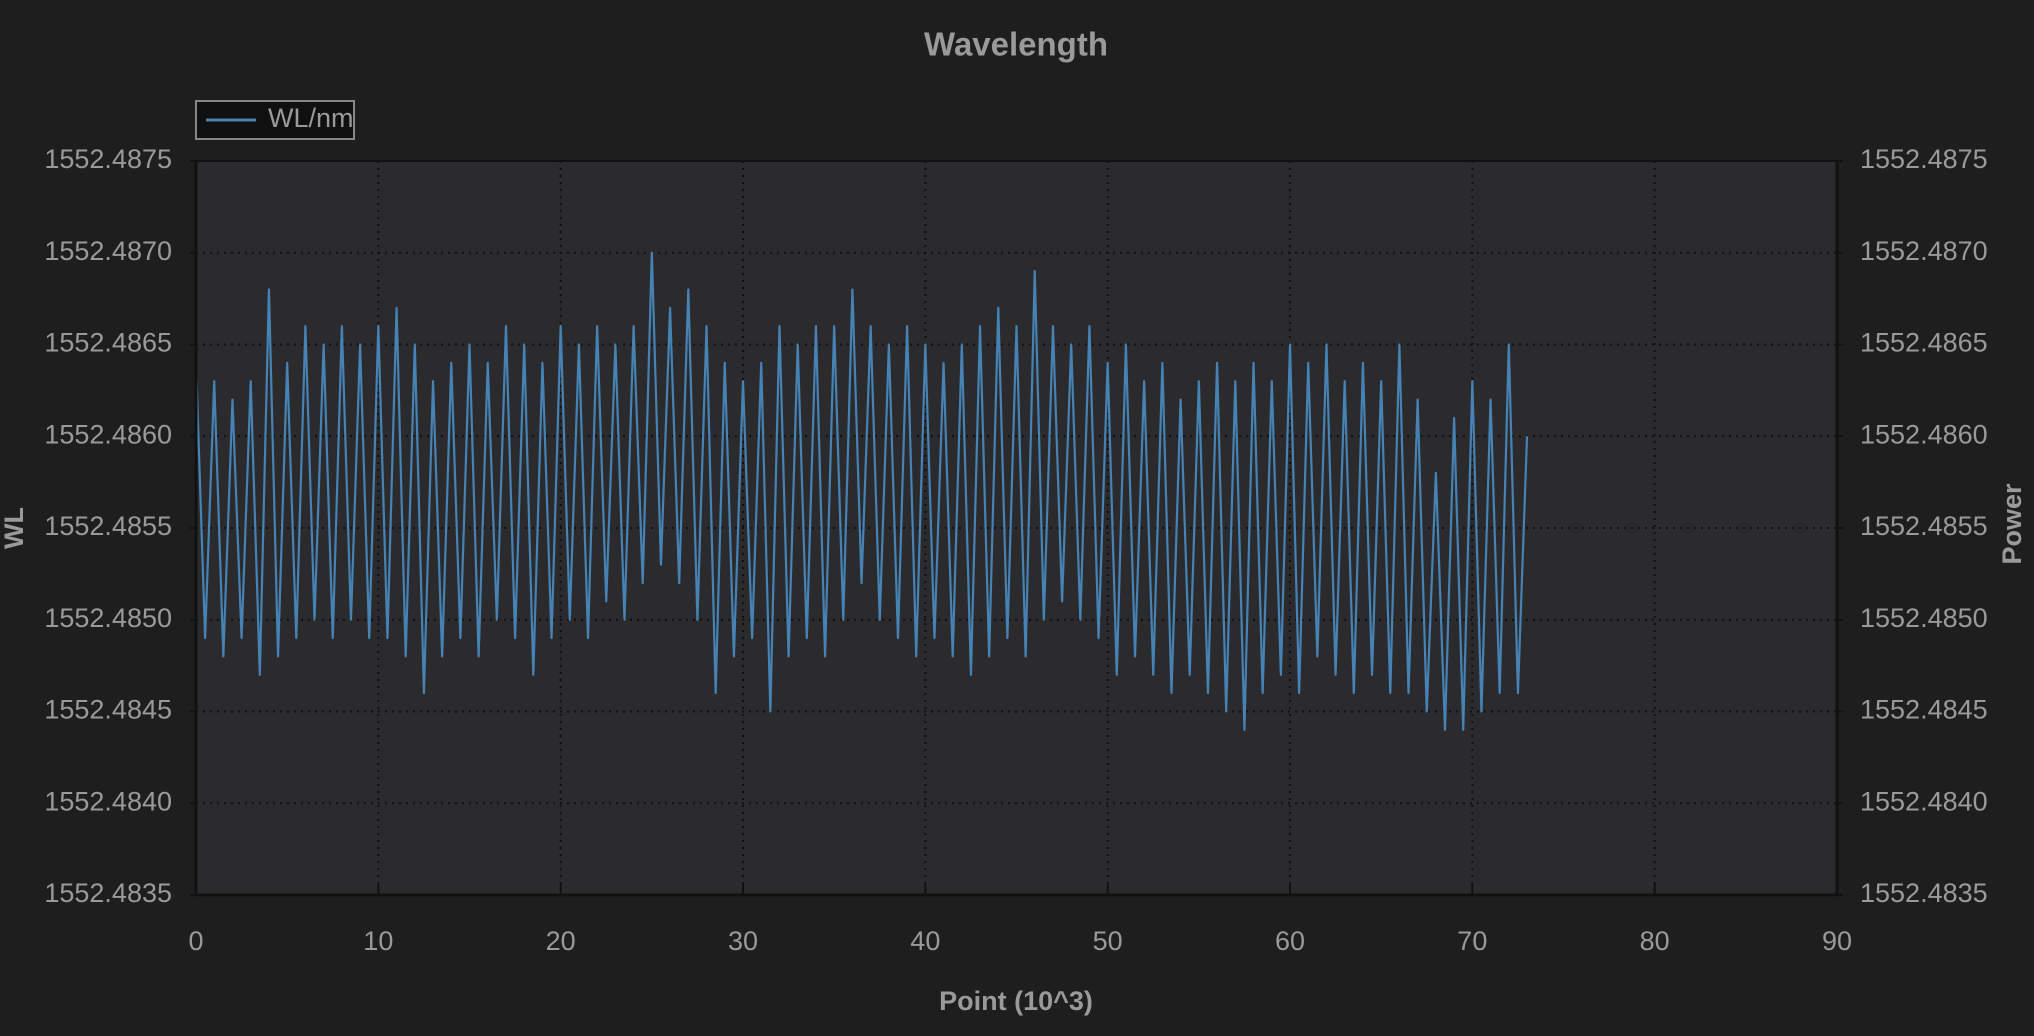 Image resolution: width=2034 pixels, height=1036 pixels. Describe the element at coordinates (1924, 893) in the screenshot. I see `y2-tick-label: 1552.4835` at that location.